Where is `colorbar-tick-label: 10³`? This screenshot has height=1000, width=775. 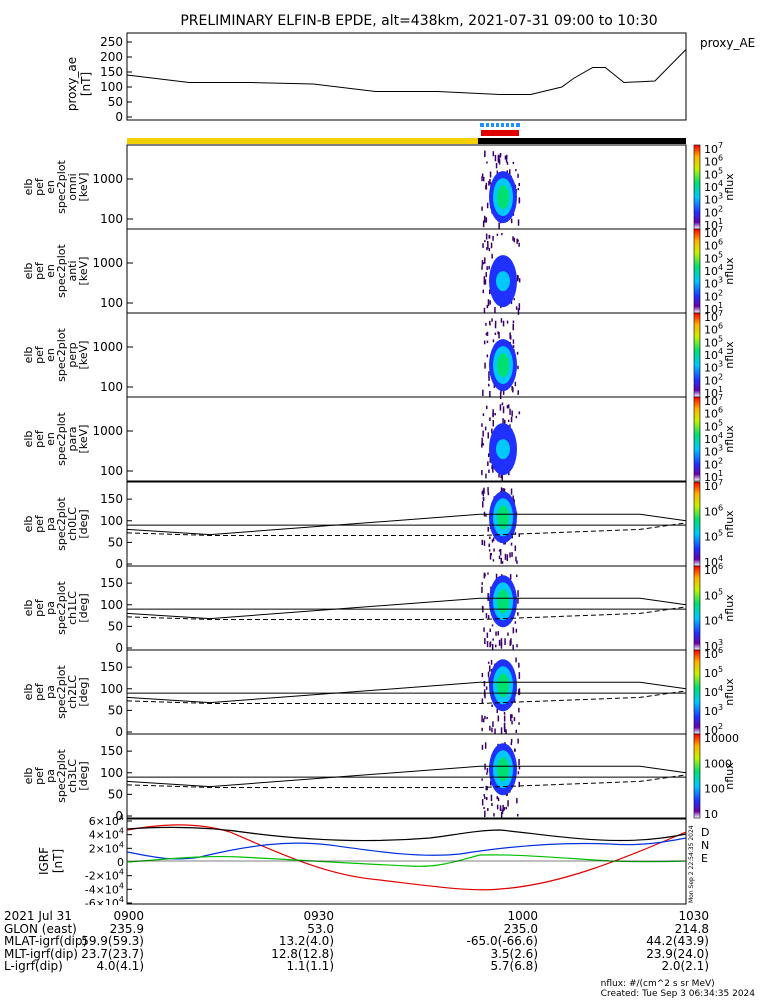 colorbar-tick-label: 10³ is located at coordinates (713, 710).